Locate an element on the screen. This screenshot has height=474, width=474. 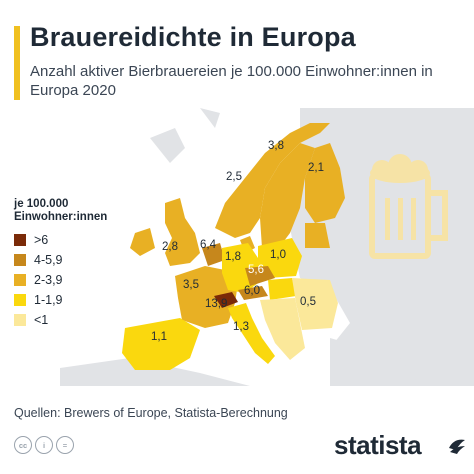
country-italy is located at coordinates (251, 333).